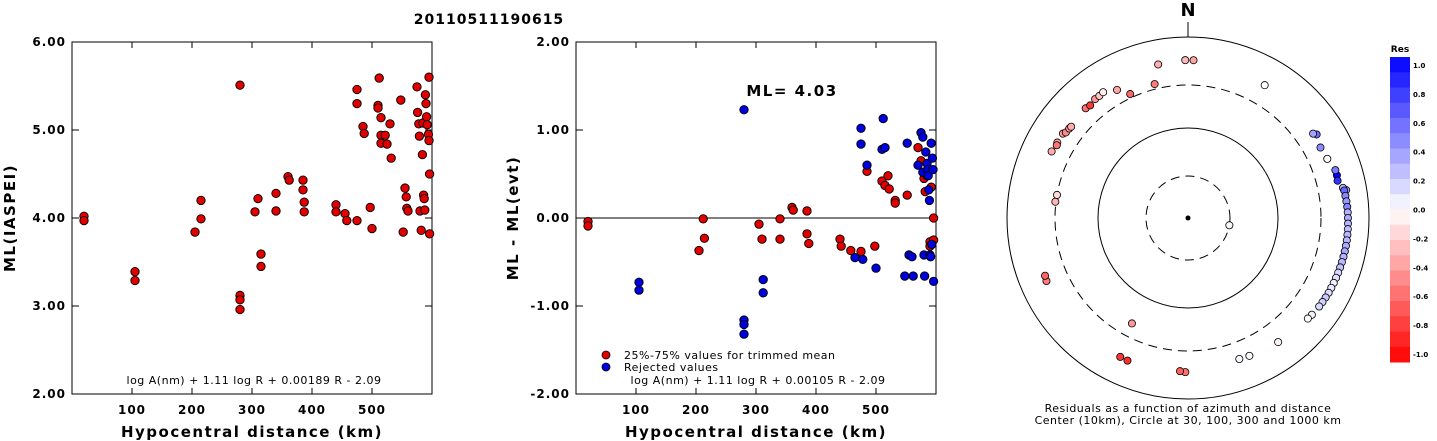 This screenshot has width=1437, height=441. I want to click on middle-x-axis-label: Hypocentral distance (km), so click(756, 432).